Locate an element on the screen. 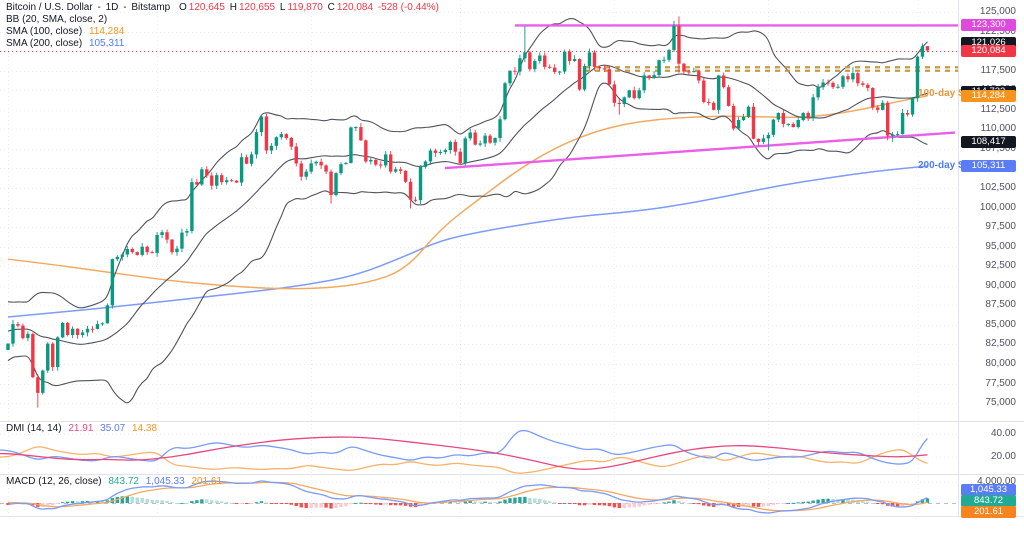 The image size is (1024, 539). macd-axis-badge: 843.72 is located at coordinates (988, 501).